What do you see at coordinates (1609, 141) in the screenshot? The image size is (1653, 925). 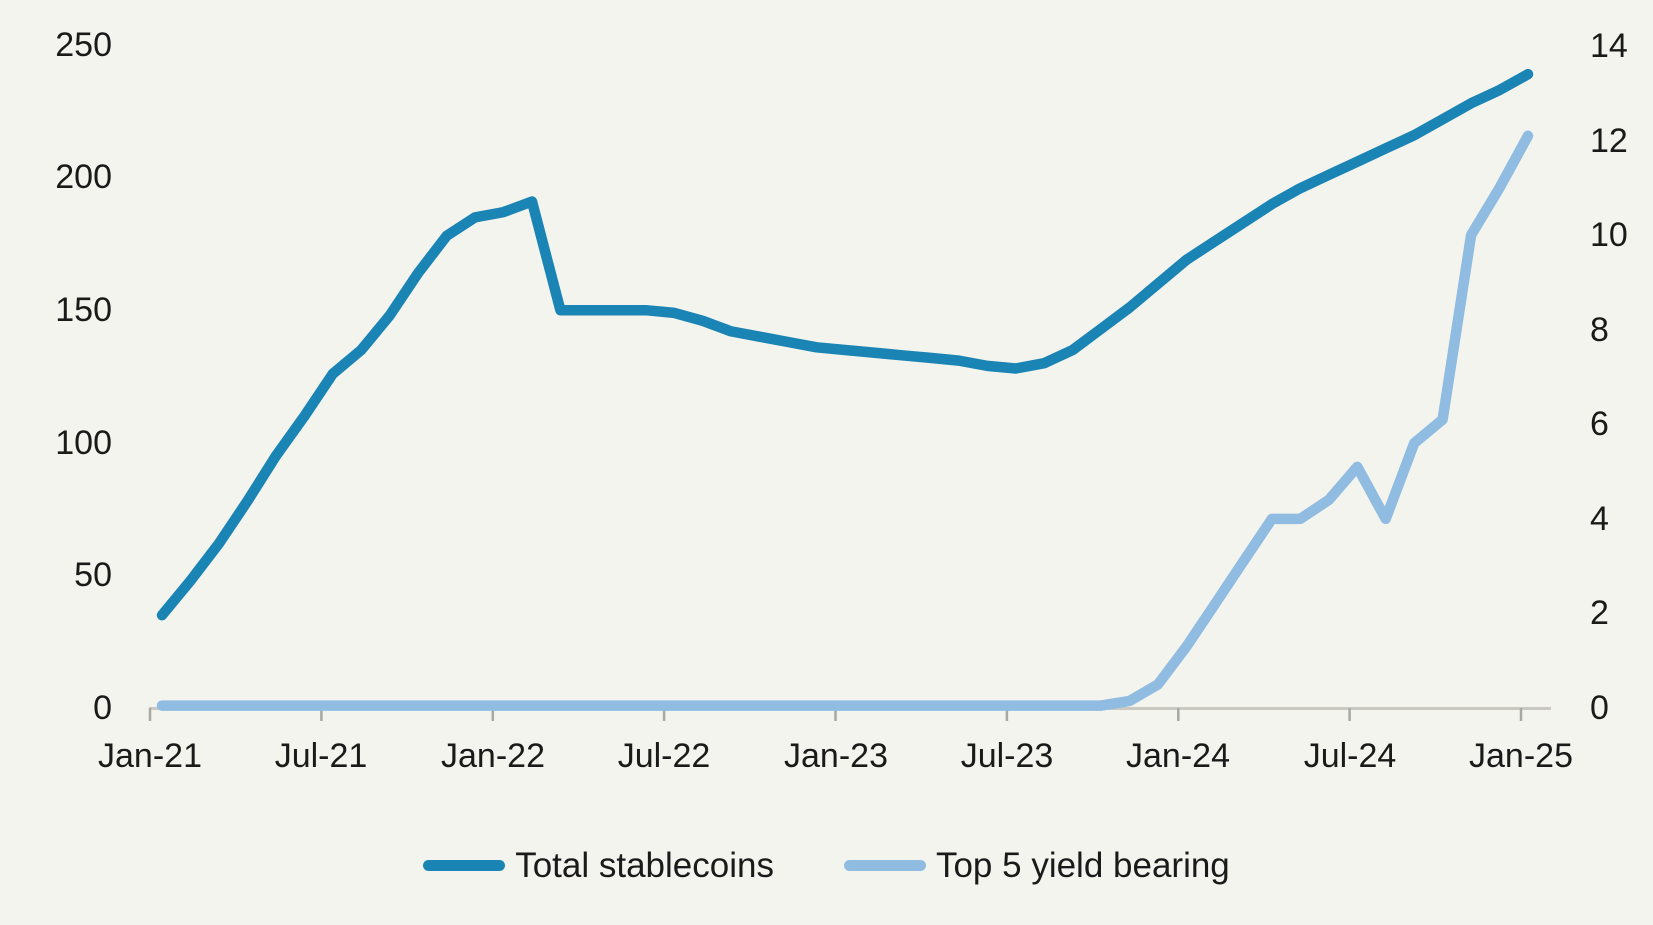 I see `right-axis-tick-label: 12` at bounding box center [1609, 141].